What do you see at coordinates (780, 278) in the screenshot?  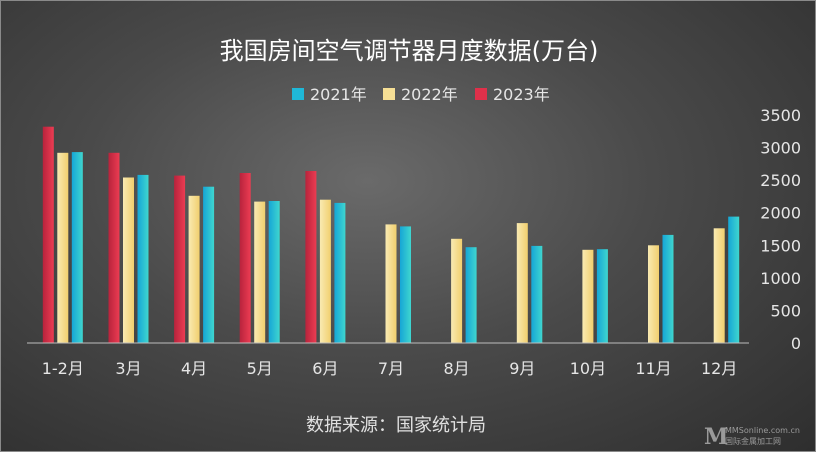 I see `y-tick-label: 1000` at bounding box center [780, 278].